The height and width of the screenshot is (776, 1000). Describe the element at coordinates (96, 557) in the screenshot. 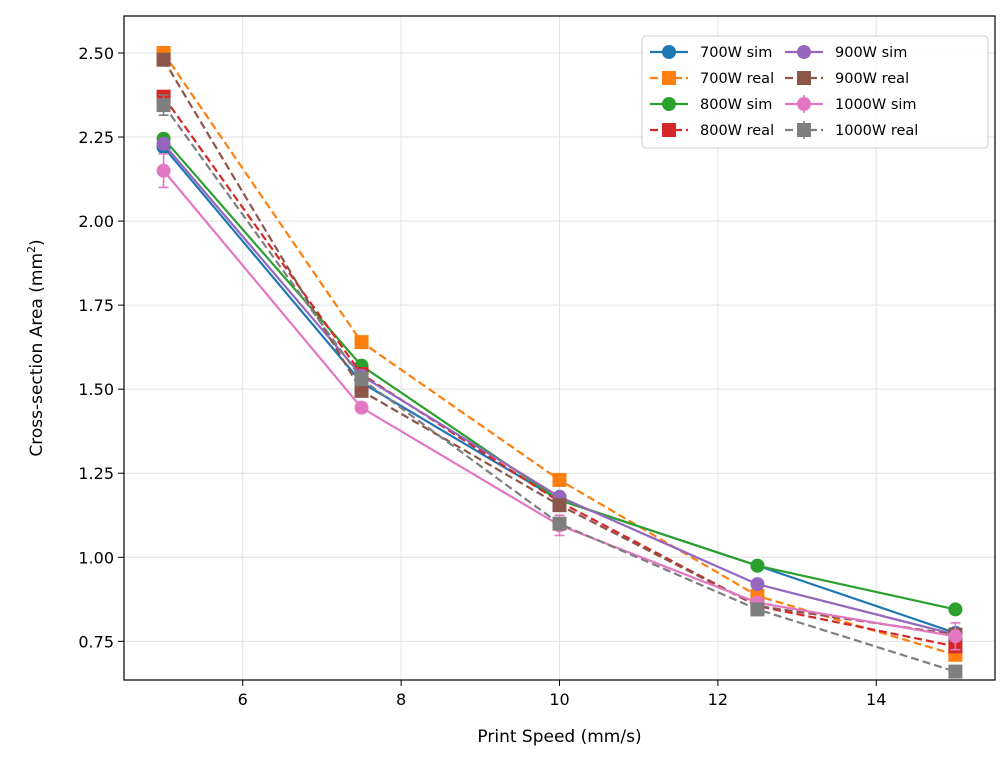

I see `y-tick-label: 1.00` at that location.